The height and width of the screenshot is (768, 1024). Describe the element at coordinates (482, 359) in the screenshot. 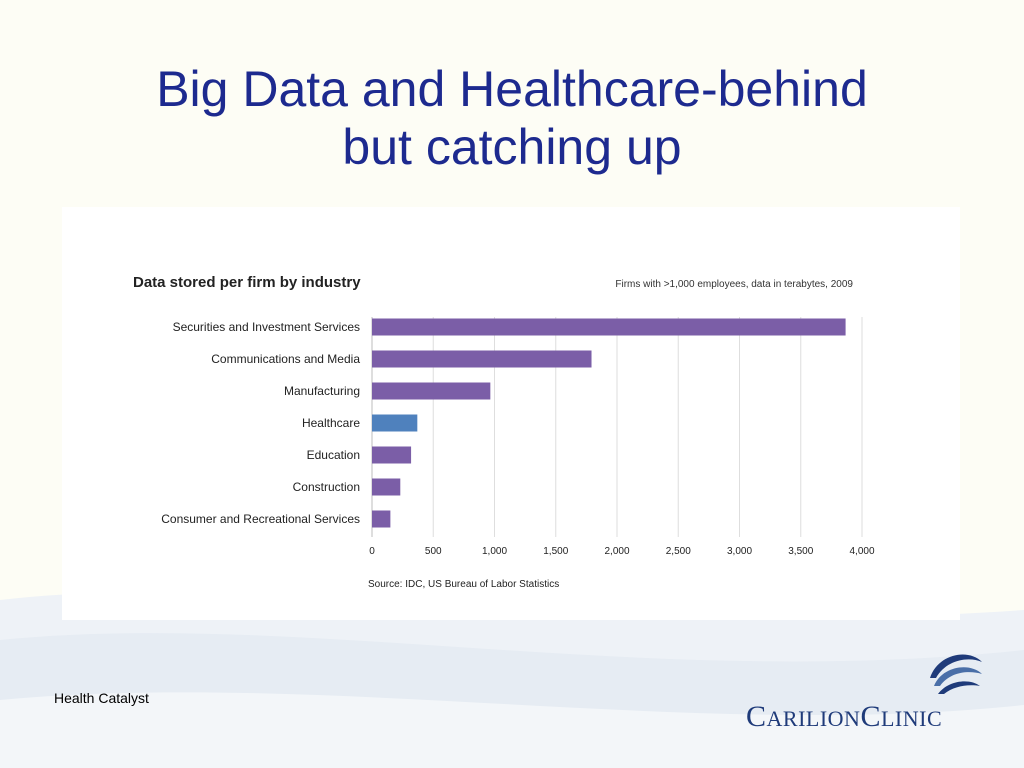

I see `bar-communications-and-media` at that location.